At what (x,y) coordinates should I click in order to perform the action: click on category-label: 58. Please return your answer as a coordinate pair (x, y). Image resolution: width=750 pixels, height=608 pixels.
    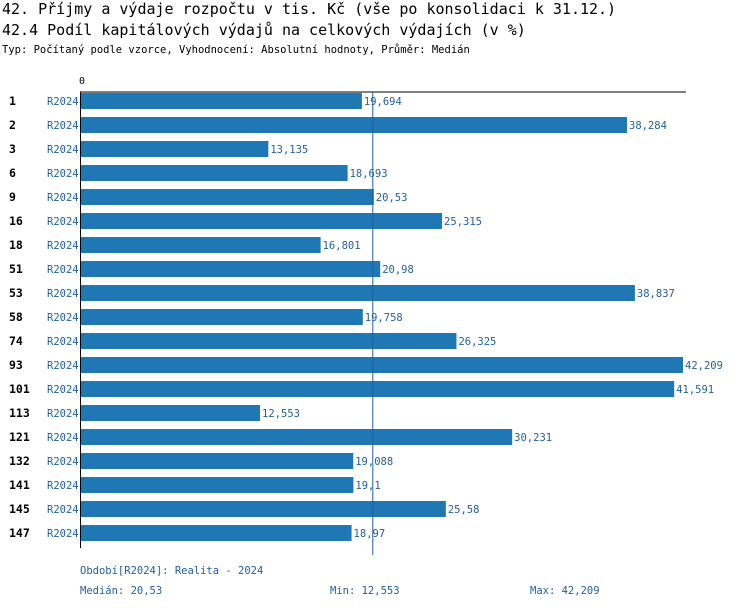
    Looking at the image, I should click on (16, 317).